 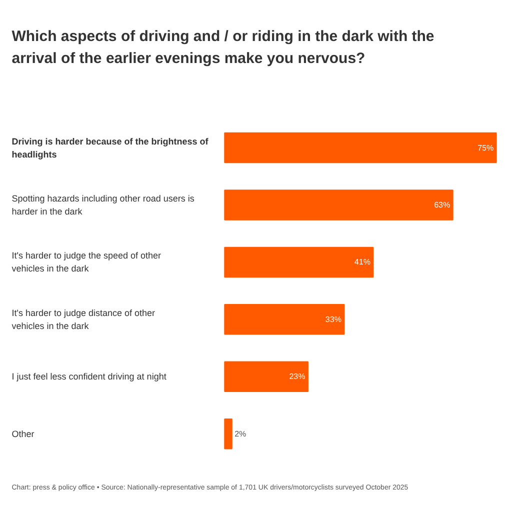 What do you see at coordinates (333, 319) in the screenshot?
I see `data-label: 33%` at bounding box center [333, 319].